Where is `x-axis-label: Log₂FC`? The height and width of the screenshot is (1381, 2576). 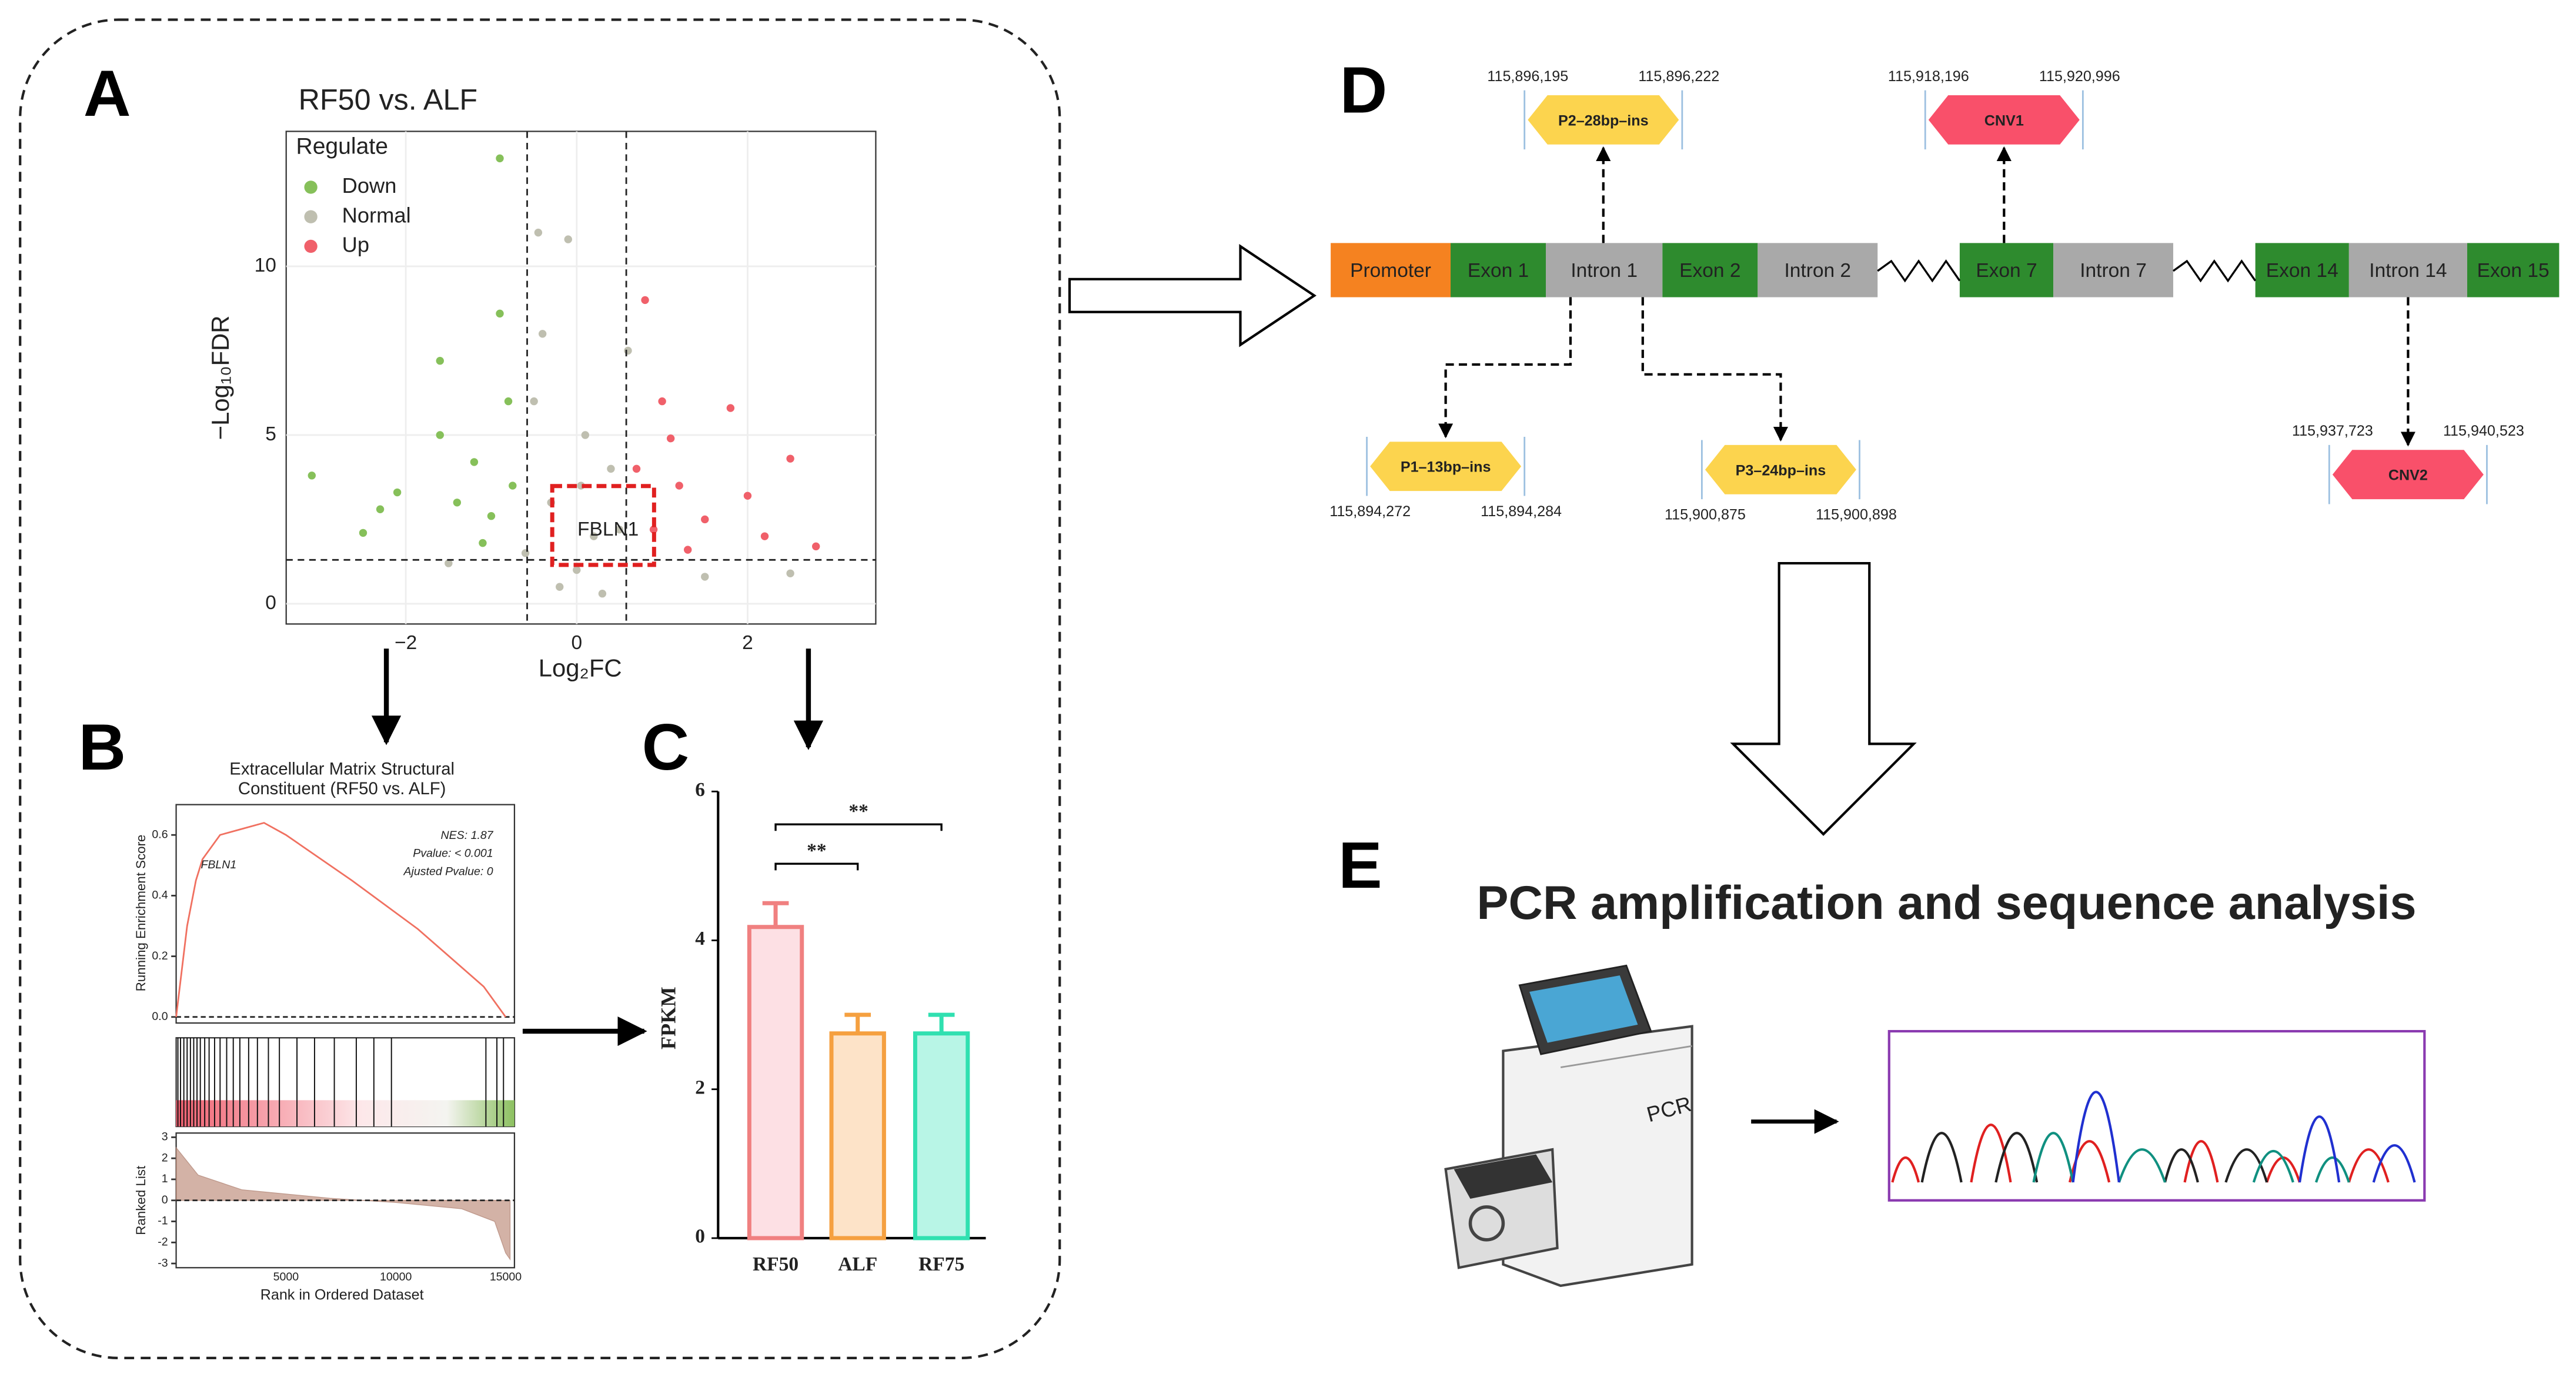
x-axis-label: Log₂FC is located at coordinates (580, 668).